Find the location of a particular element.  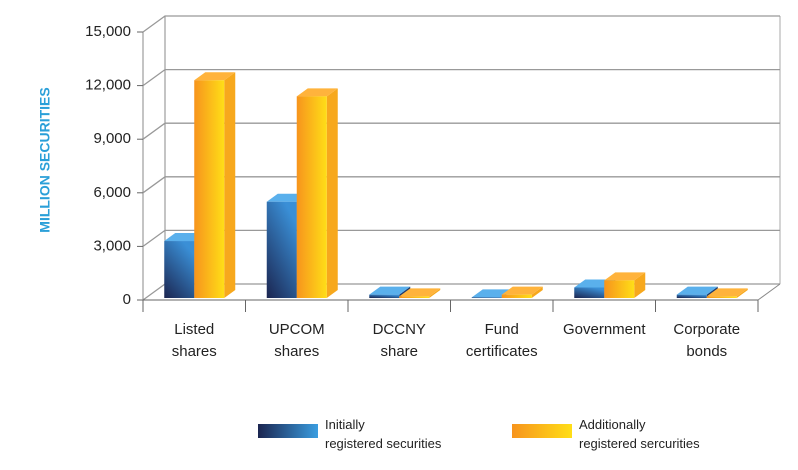

x-tick-label: UPCOM shares is located at coordinates (297, 340).